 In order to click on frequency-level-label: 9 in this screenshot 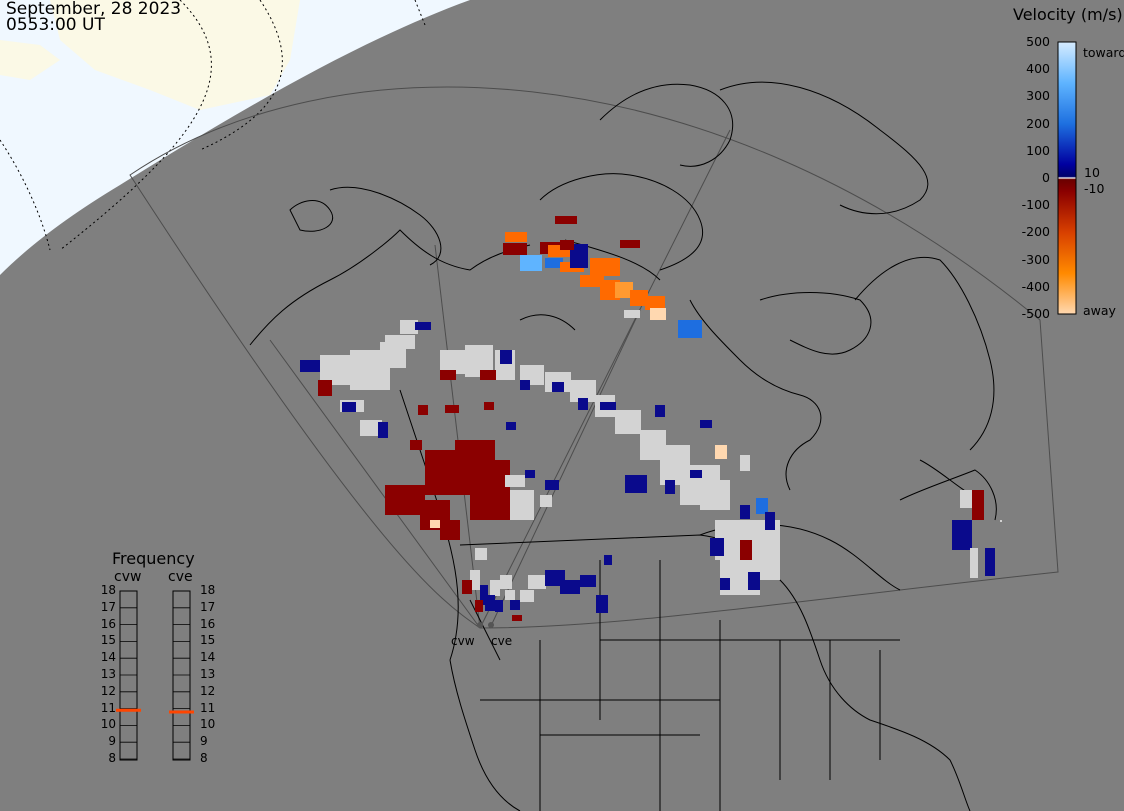, I will do `click(112, 741)`.